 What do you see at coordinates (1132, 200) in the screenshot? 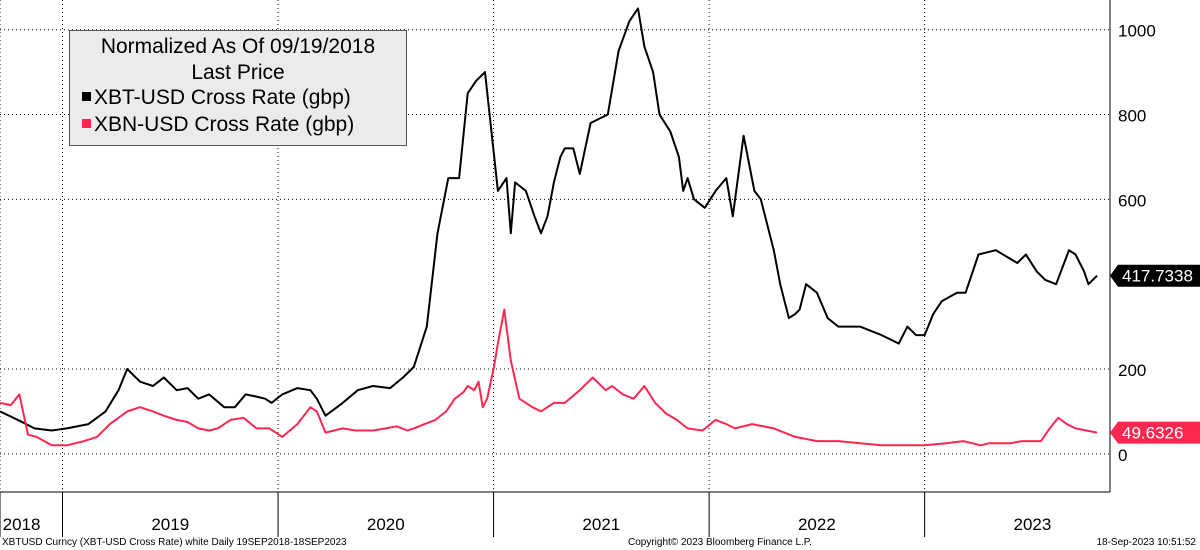
I see `y-tick-label: 600` at bounding box center [1132, 200].